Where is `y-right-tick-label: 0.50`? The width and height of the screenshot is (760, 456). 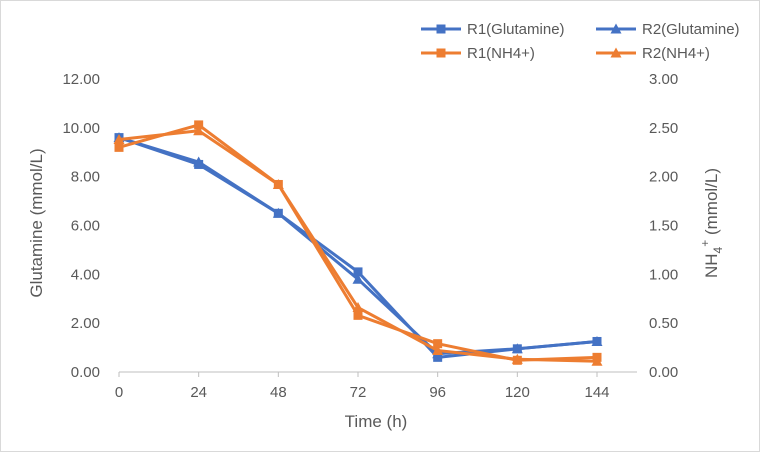 y-right-tick-label: 0.50 is located at coordinates (663, 323).